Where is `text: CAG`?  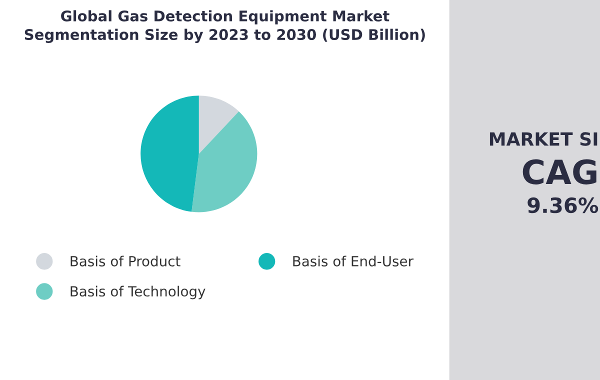
text: CAG is located at coordinates (559, 171).